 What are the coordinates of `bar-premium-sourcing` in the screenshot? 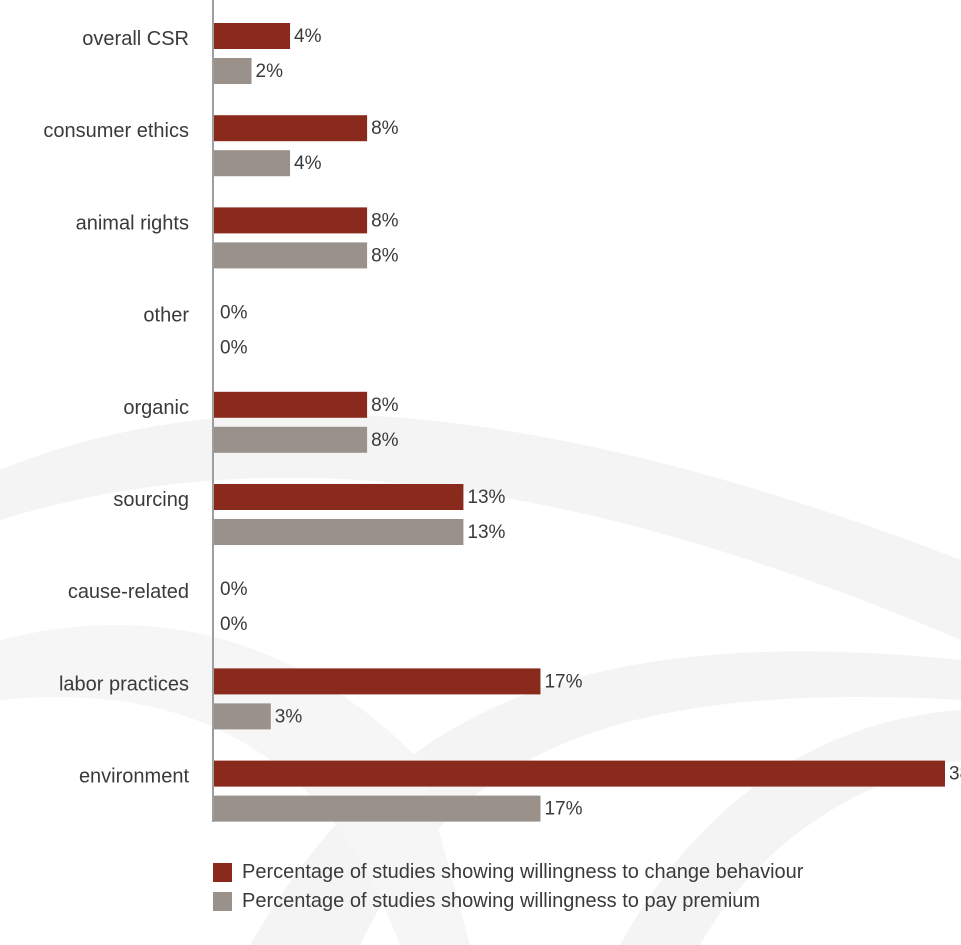 It's located at (338, 532).